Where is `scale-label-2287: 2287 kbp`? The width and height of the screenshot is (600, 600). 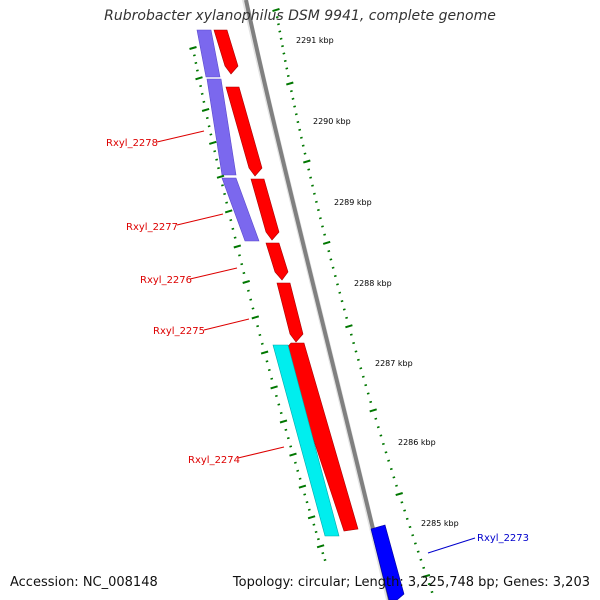 scale-label-2287: 2287 kbp is located at coordinates (394, 363).